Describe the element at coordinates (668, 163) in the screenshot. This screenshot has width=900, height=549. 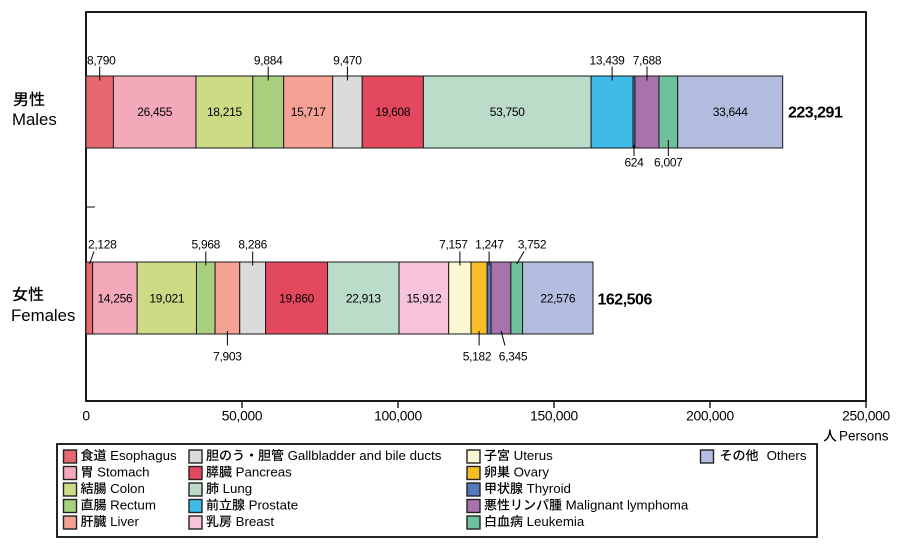
I see `svg-text: 6,007` at that location.